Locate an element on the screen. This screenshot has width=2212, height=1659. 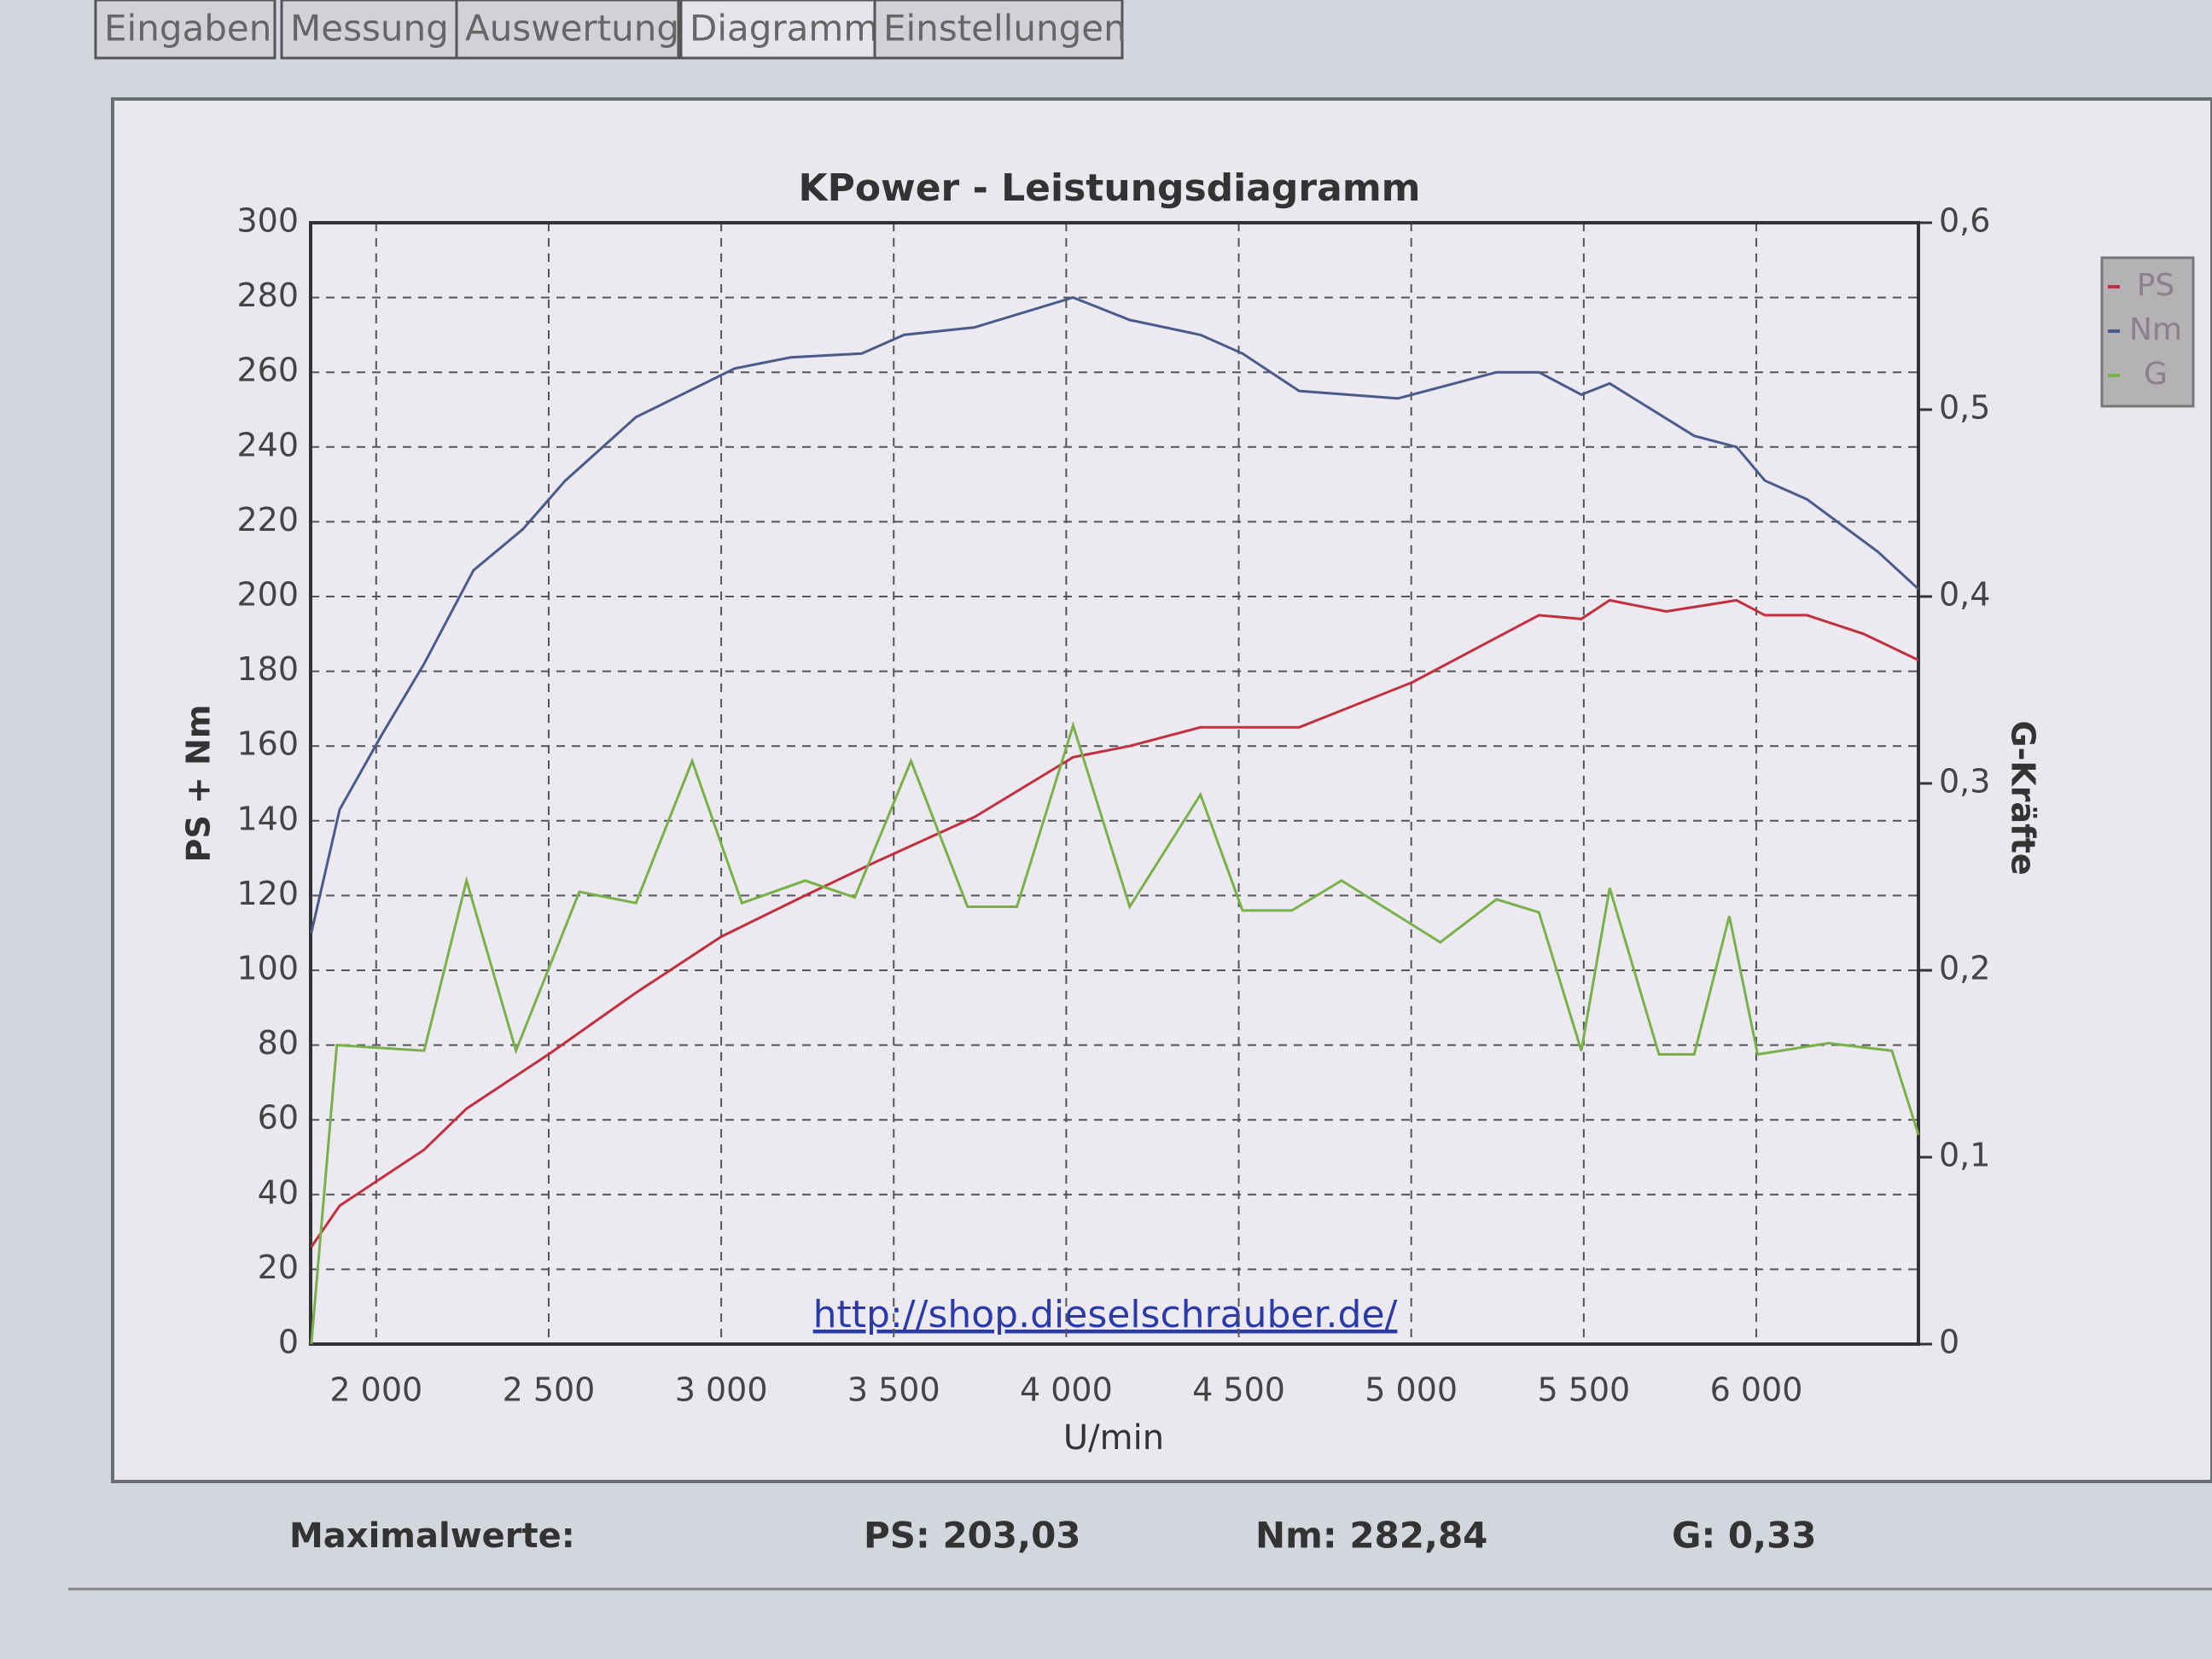
y2-tick-label: 0,6 is located at coordinates (1964, 221).